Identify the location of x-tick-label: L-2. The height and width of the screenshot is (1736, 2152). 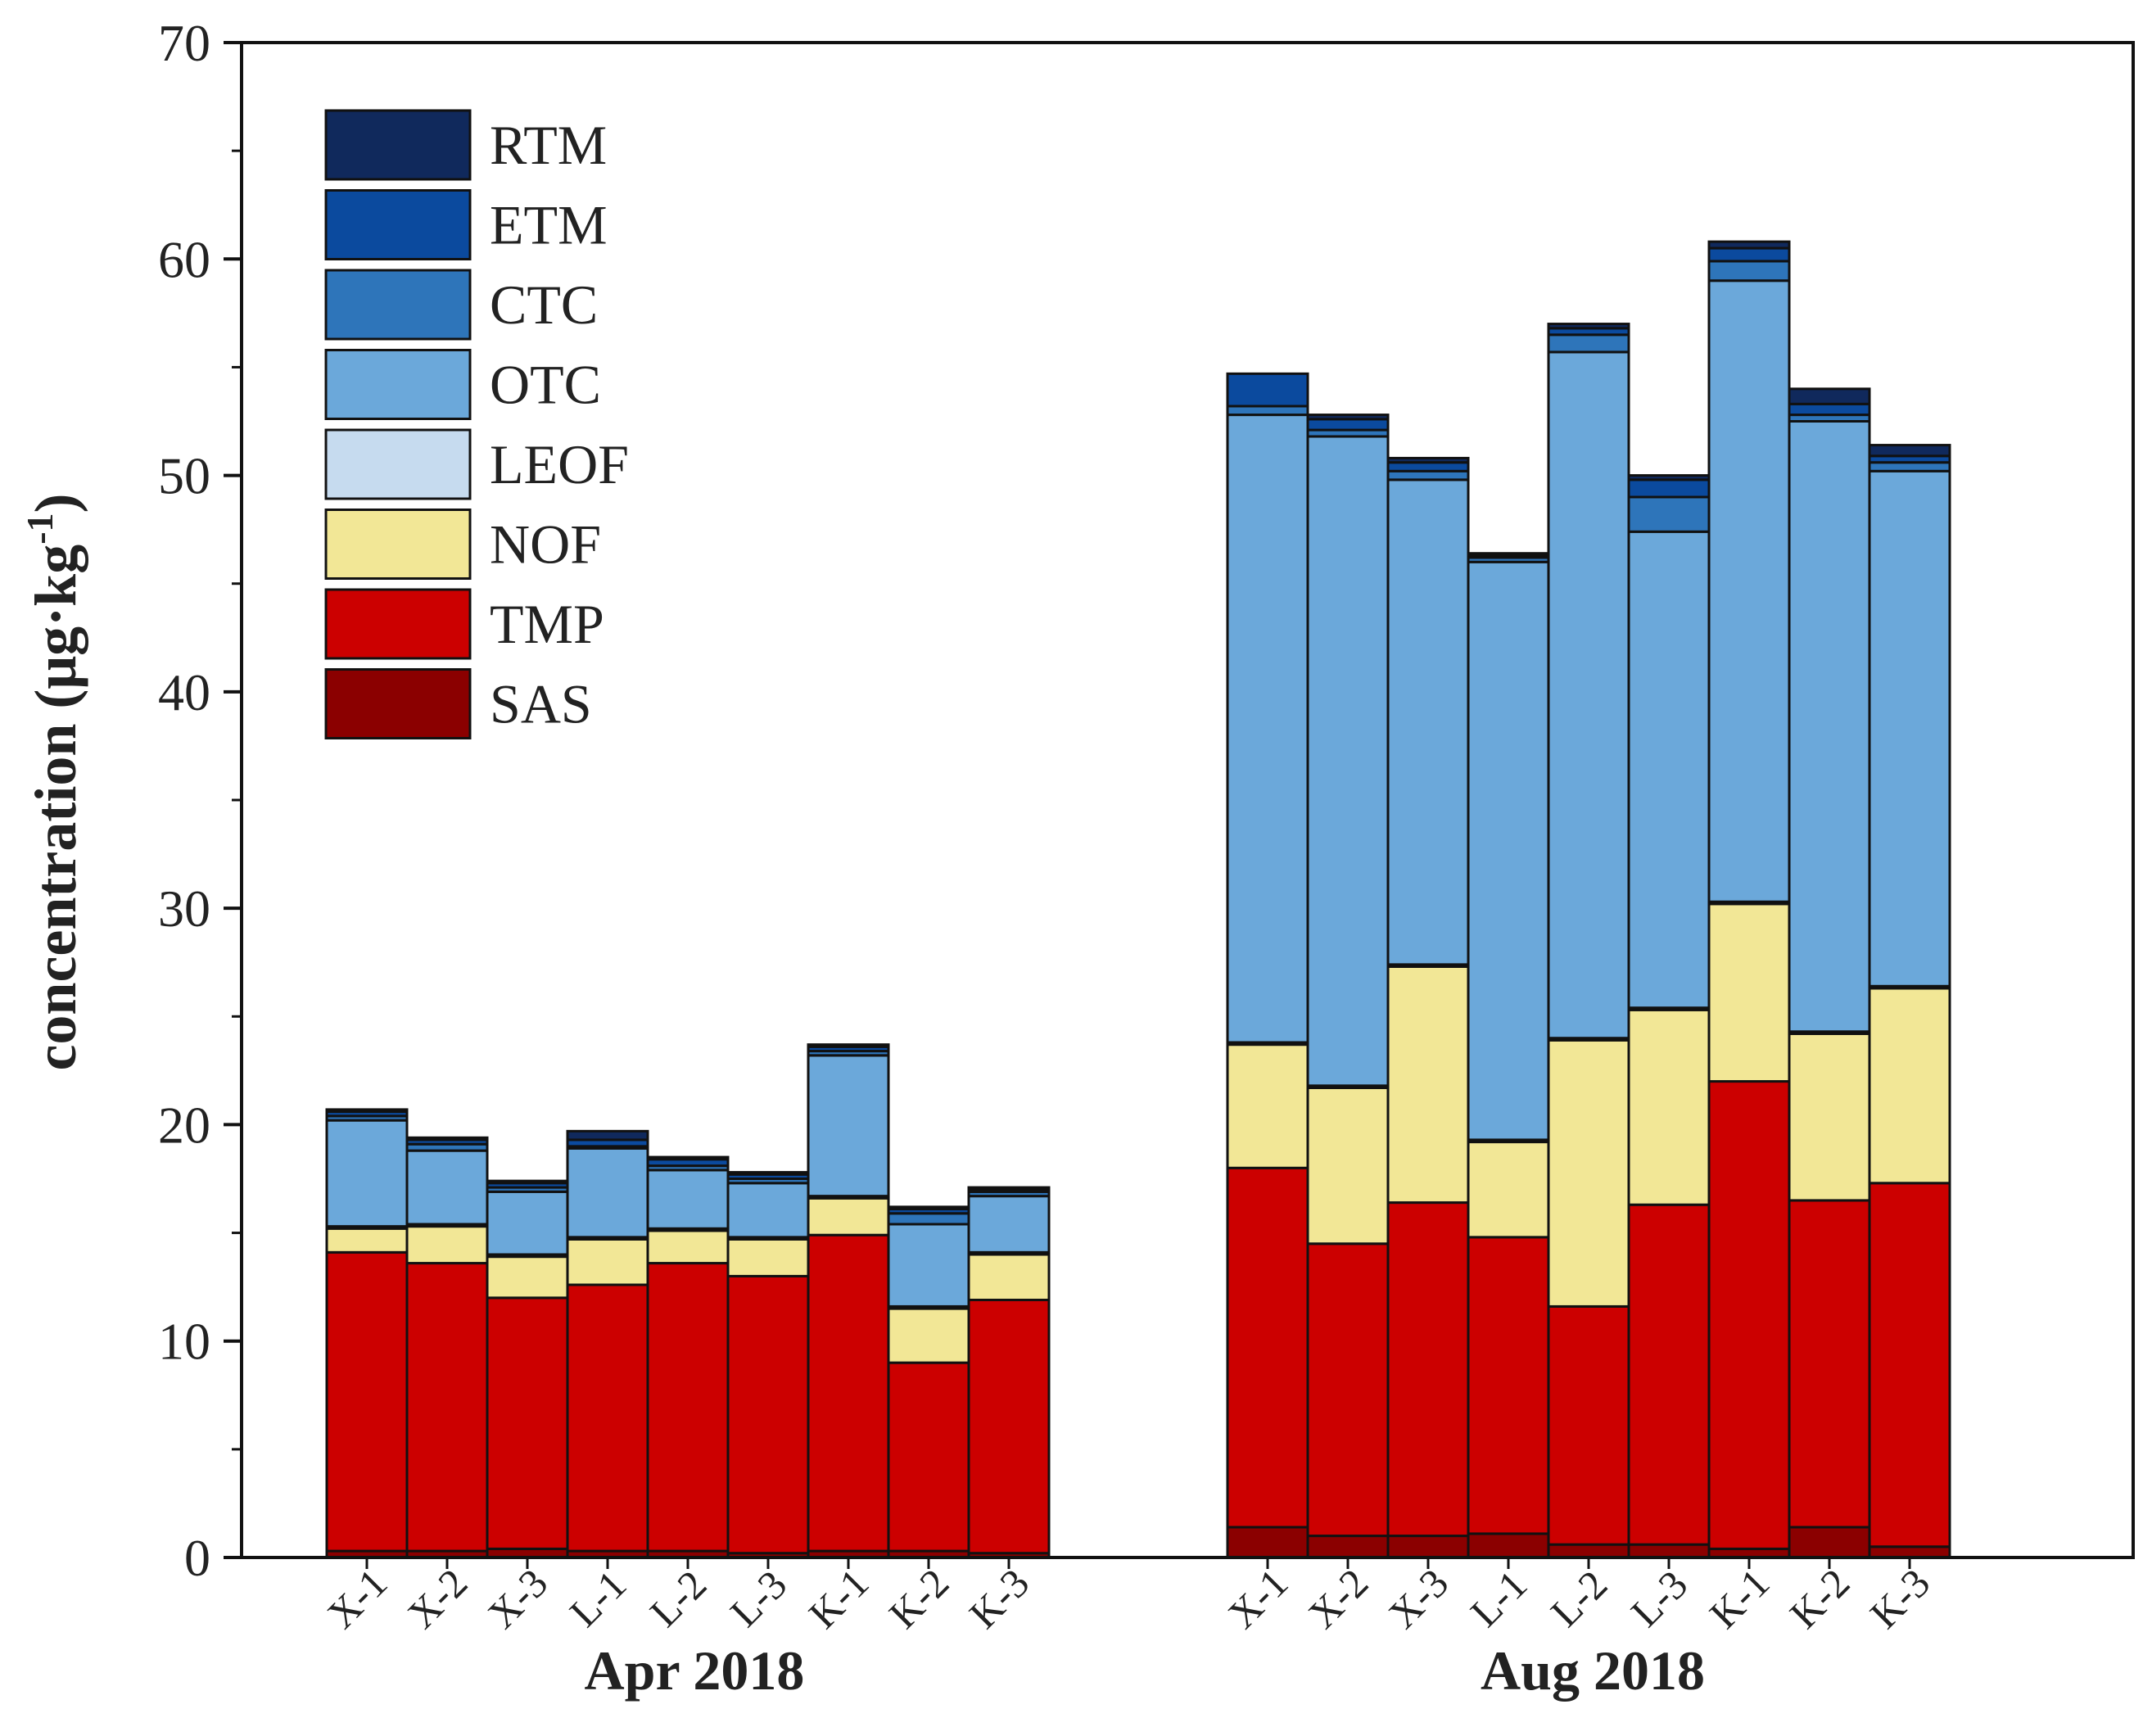
(1579, 1599).